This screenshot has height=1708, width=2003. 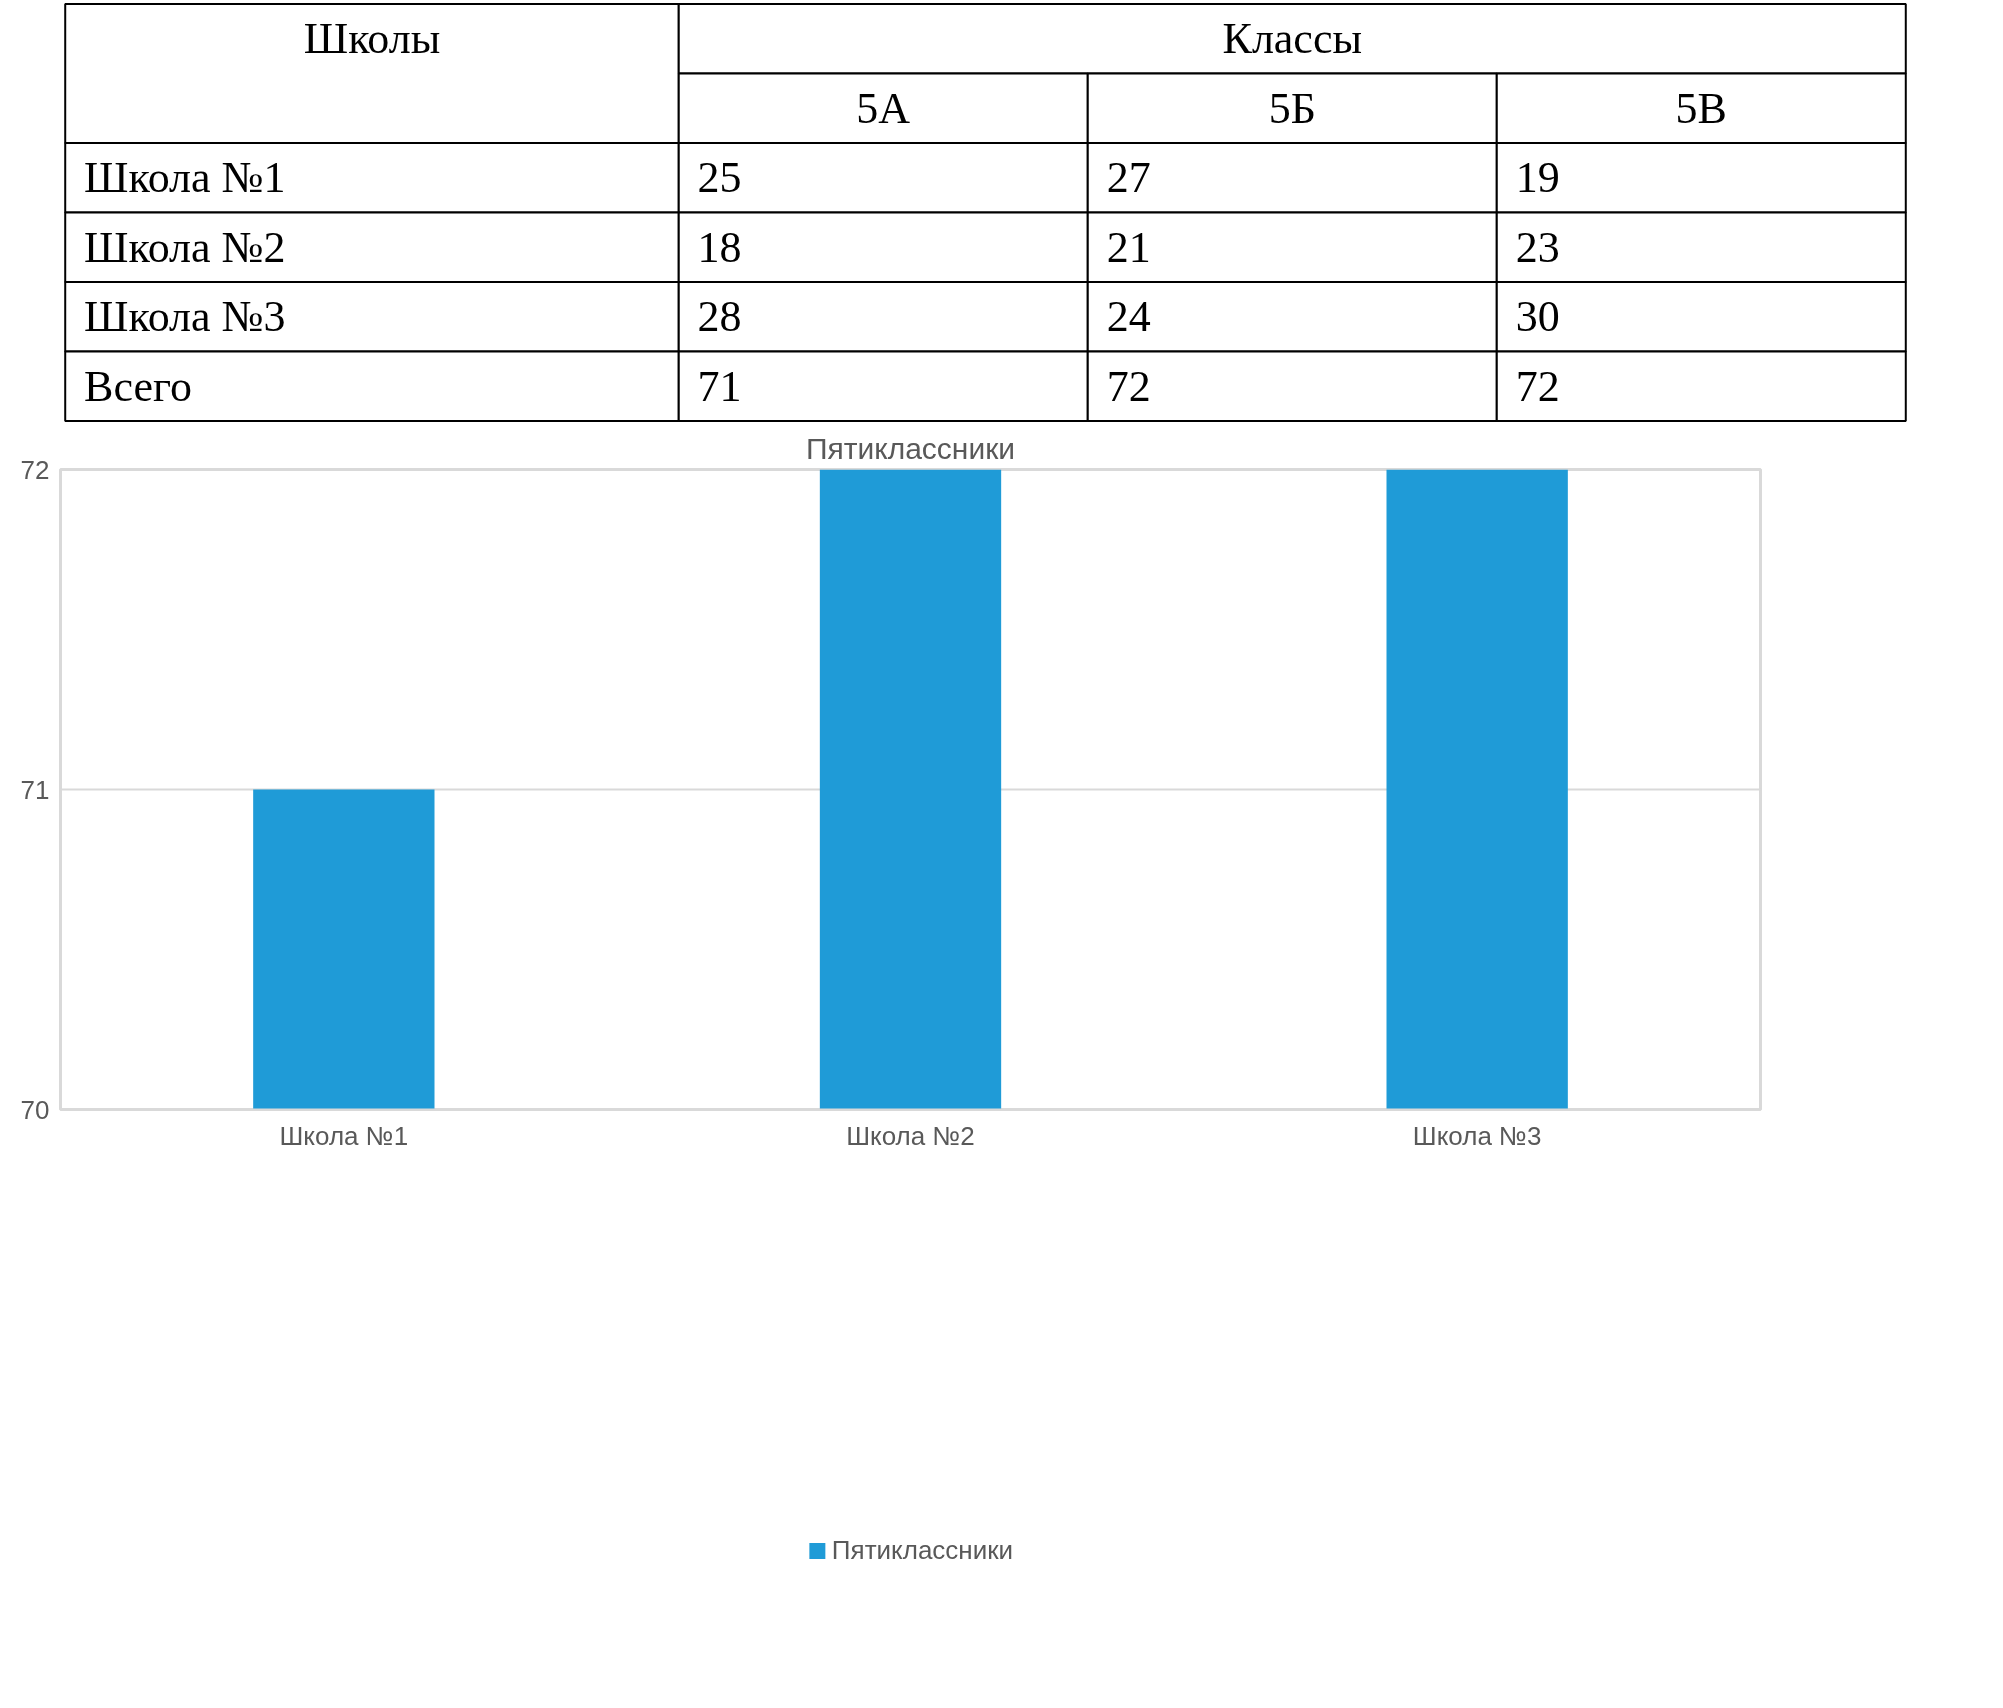 I want to click on data-label: 21, so click(x=1128, y=247).